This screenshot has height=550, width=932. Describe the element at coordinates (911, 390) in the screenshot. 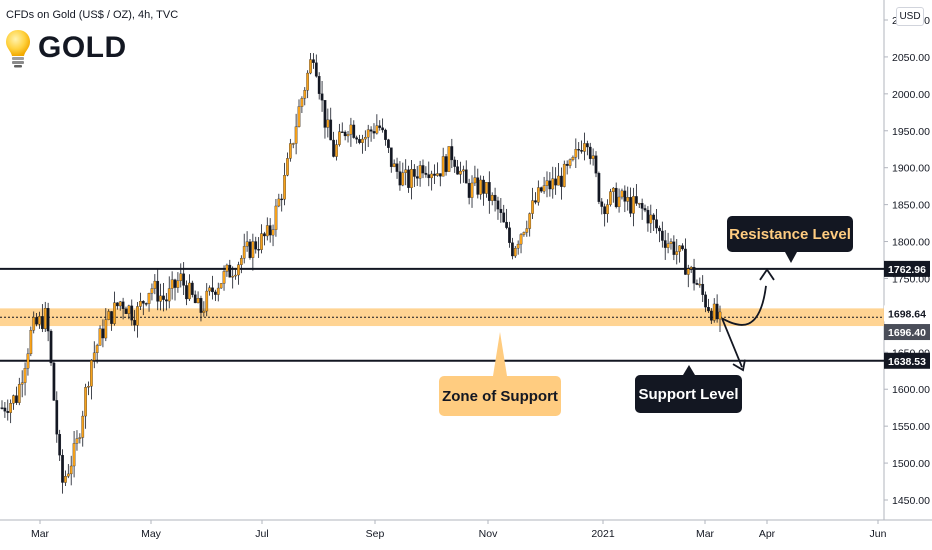

I see `y-tick-label: 1600.00` at that location.